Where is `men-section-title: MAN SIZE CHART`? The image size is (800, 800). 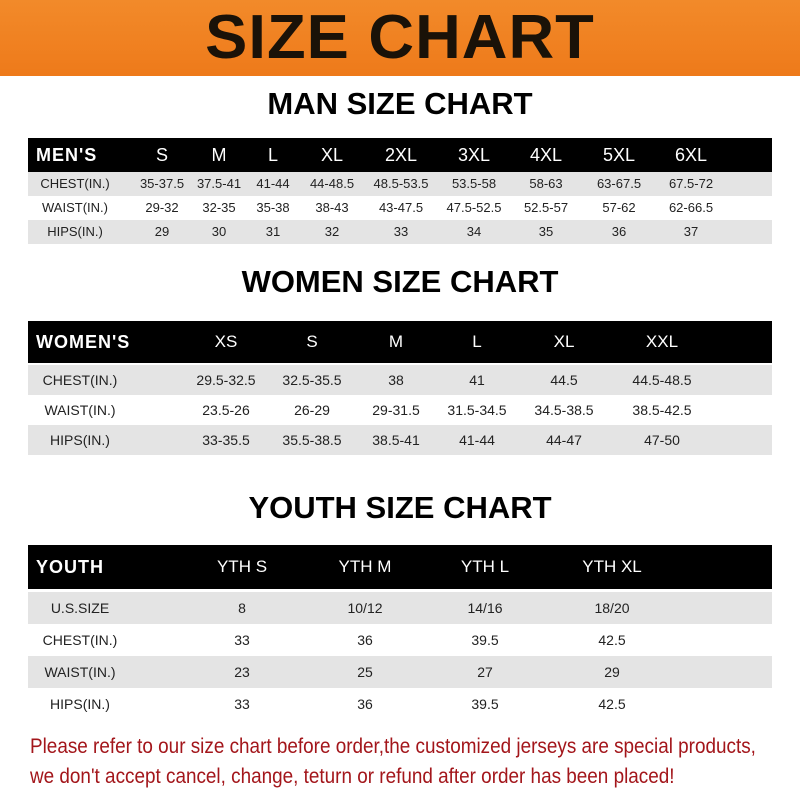
men-section-title: MAN SIZE CHART is located at coordinates (400, 103).